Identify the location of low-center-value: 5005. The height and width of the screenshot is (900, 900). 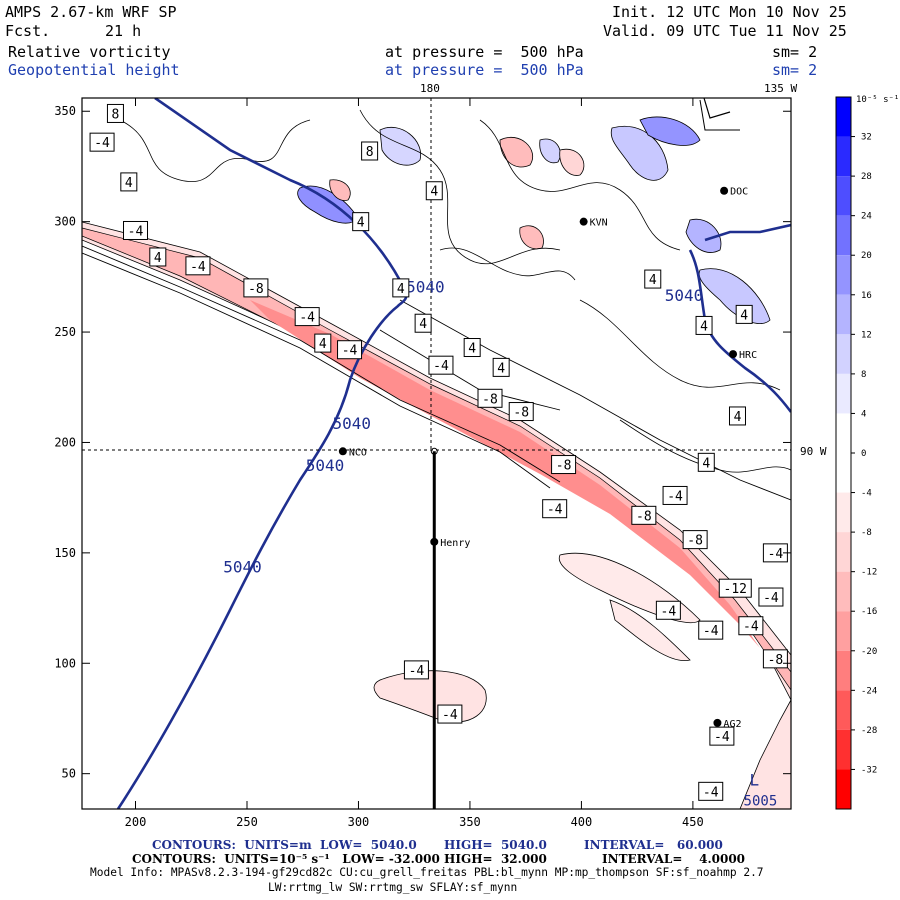
(761, 801).